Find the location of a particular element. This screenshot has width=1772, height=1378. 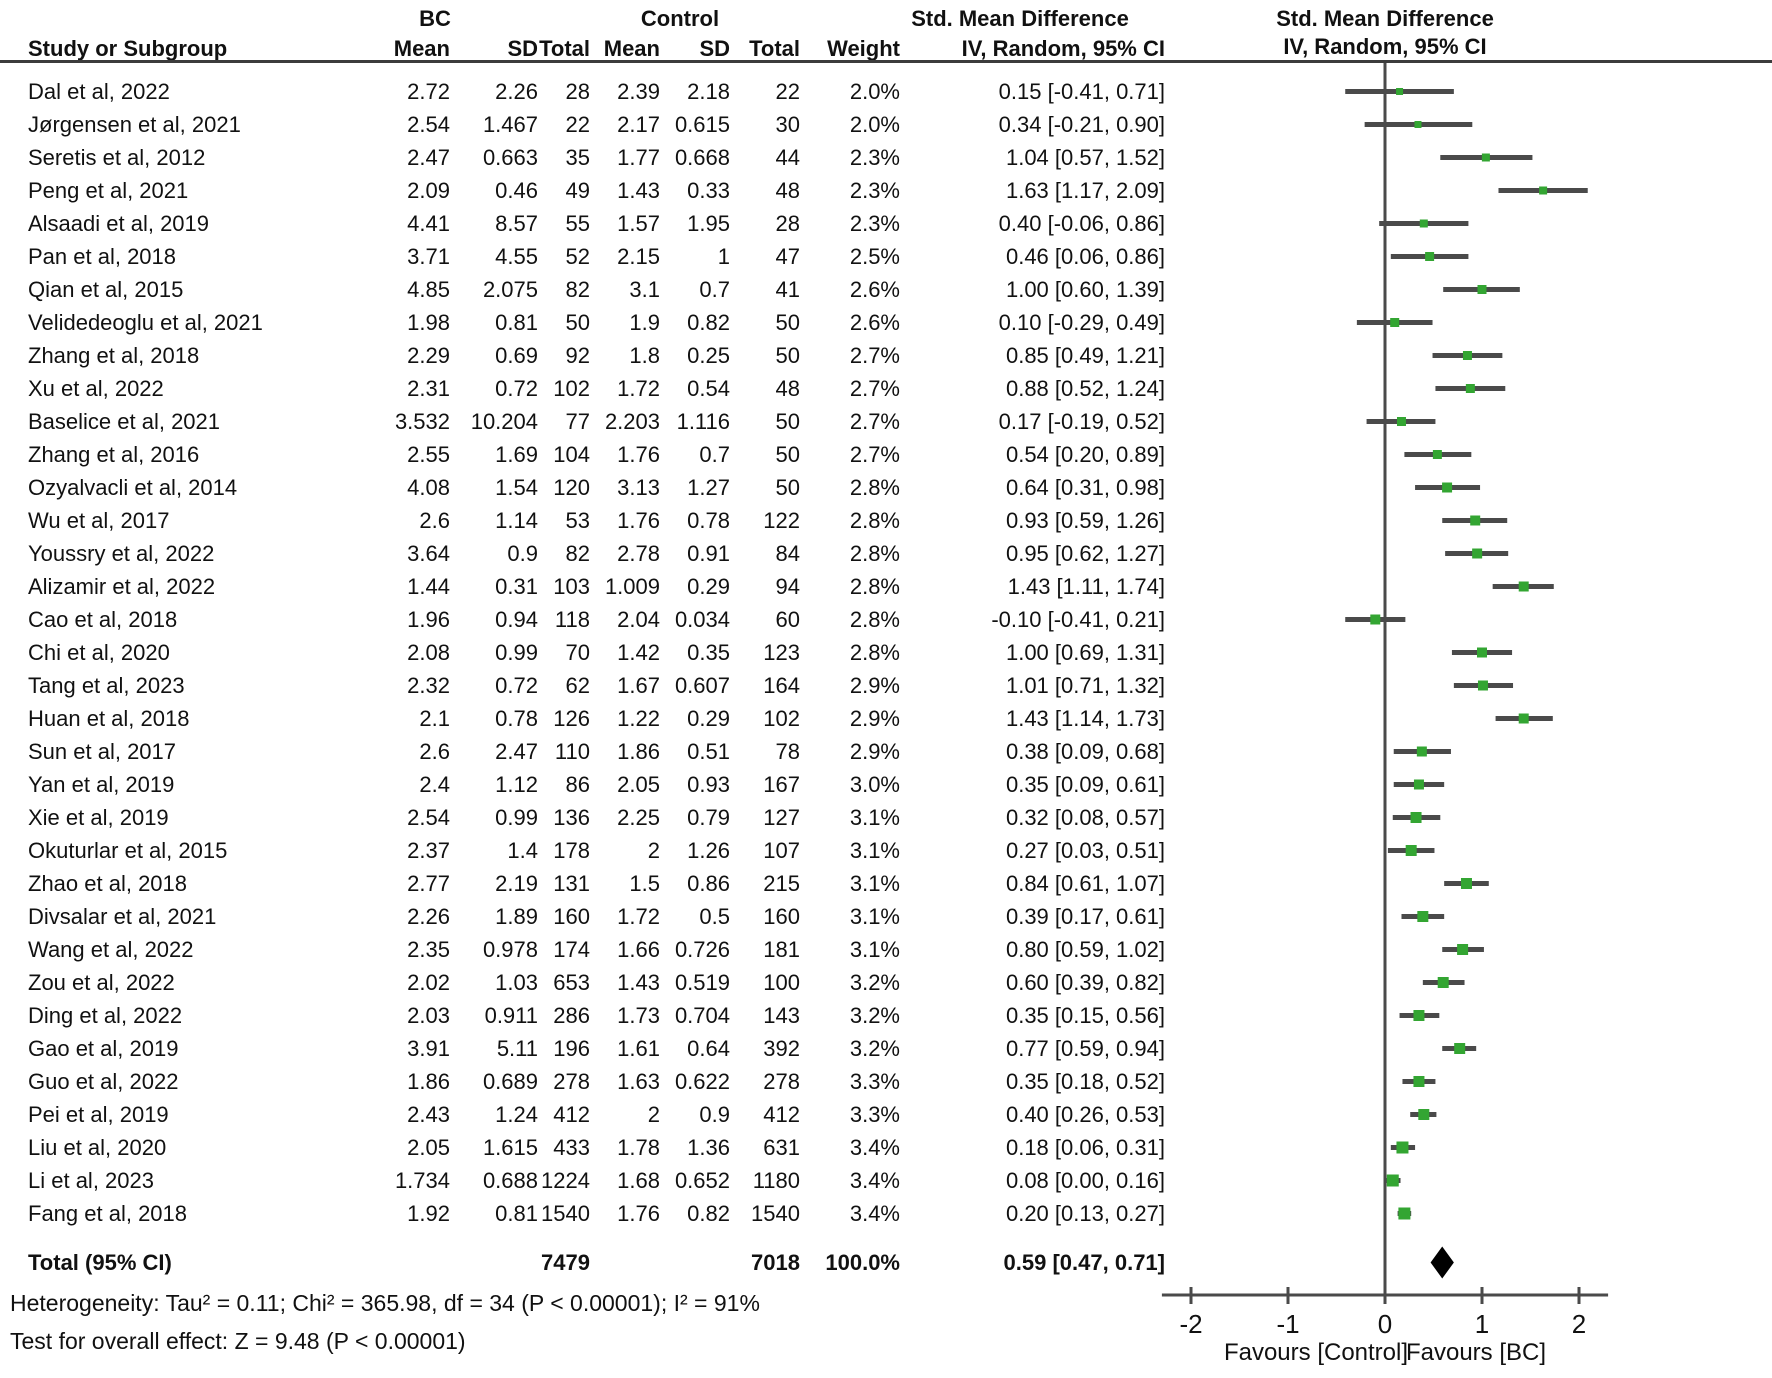

smd-ci: 1.43 [1.14, 1.73] is located at coordinates (1085, 718).